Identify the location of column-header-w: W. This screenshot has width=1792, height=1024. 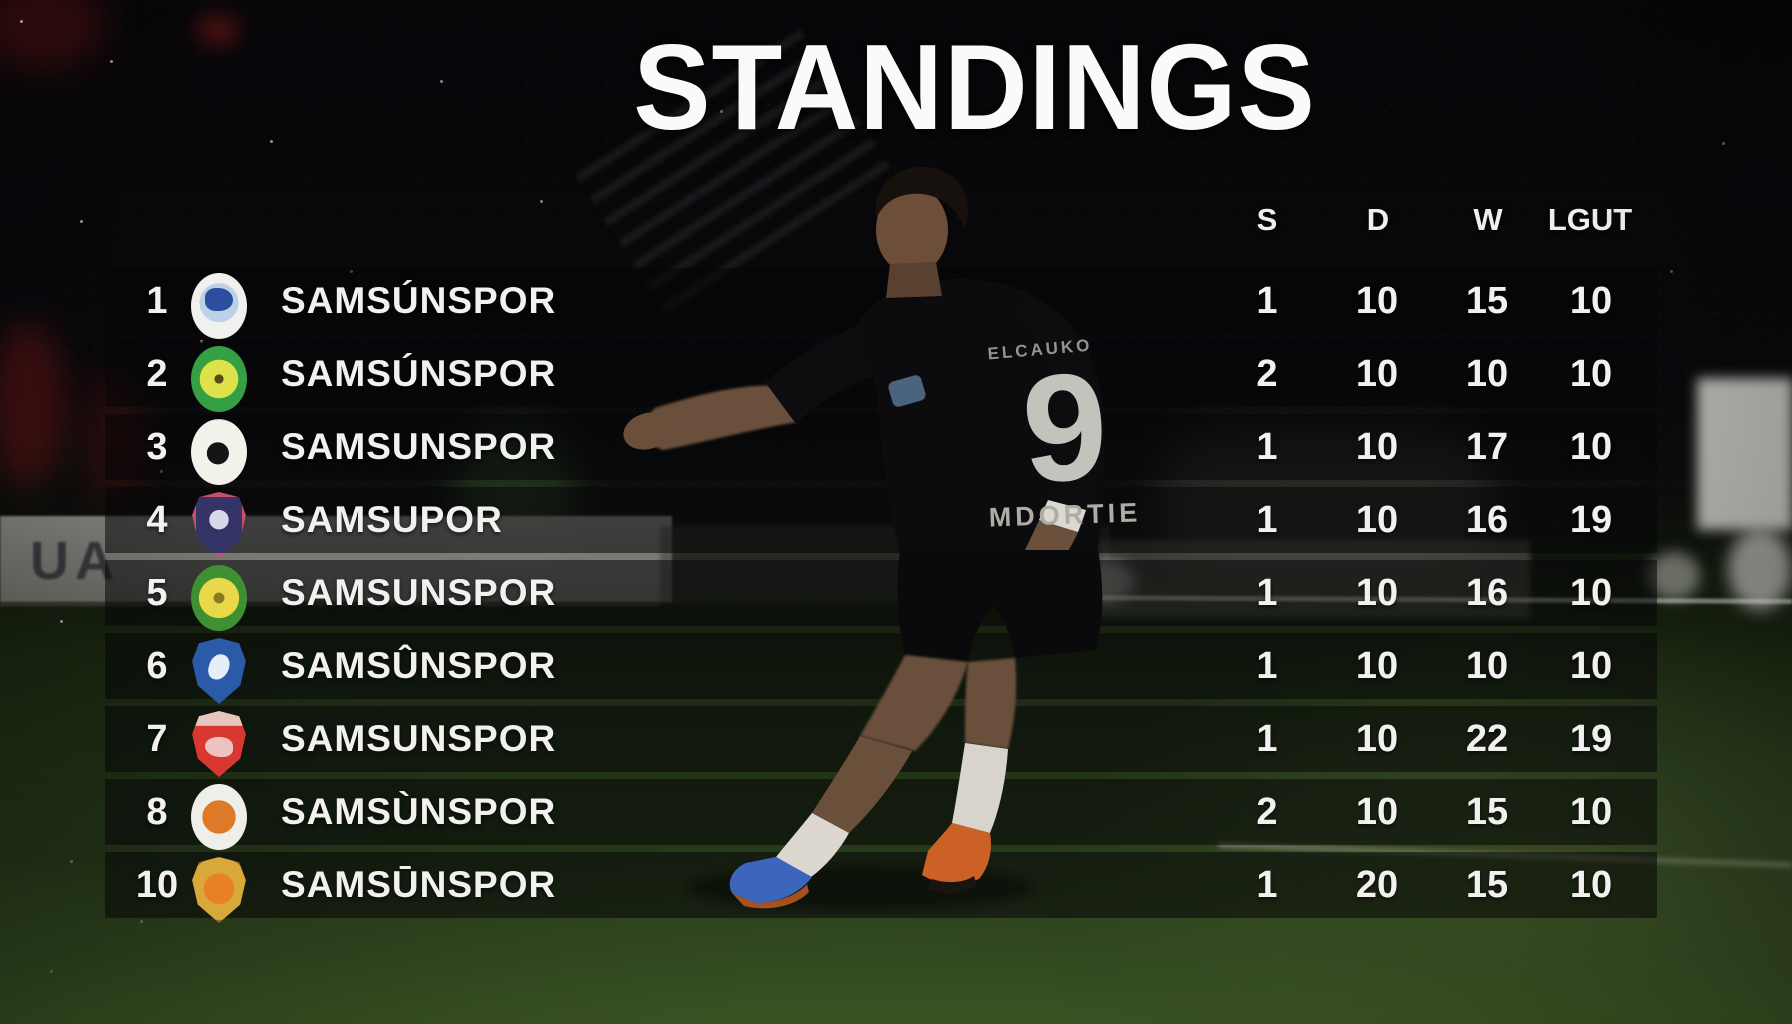
(1488, 219).